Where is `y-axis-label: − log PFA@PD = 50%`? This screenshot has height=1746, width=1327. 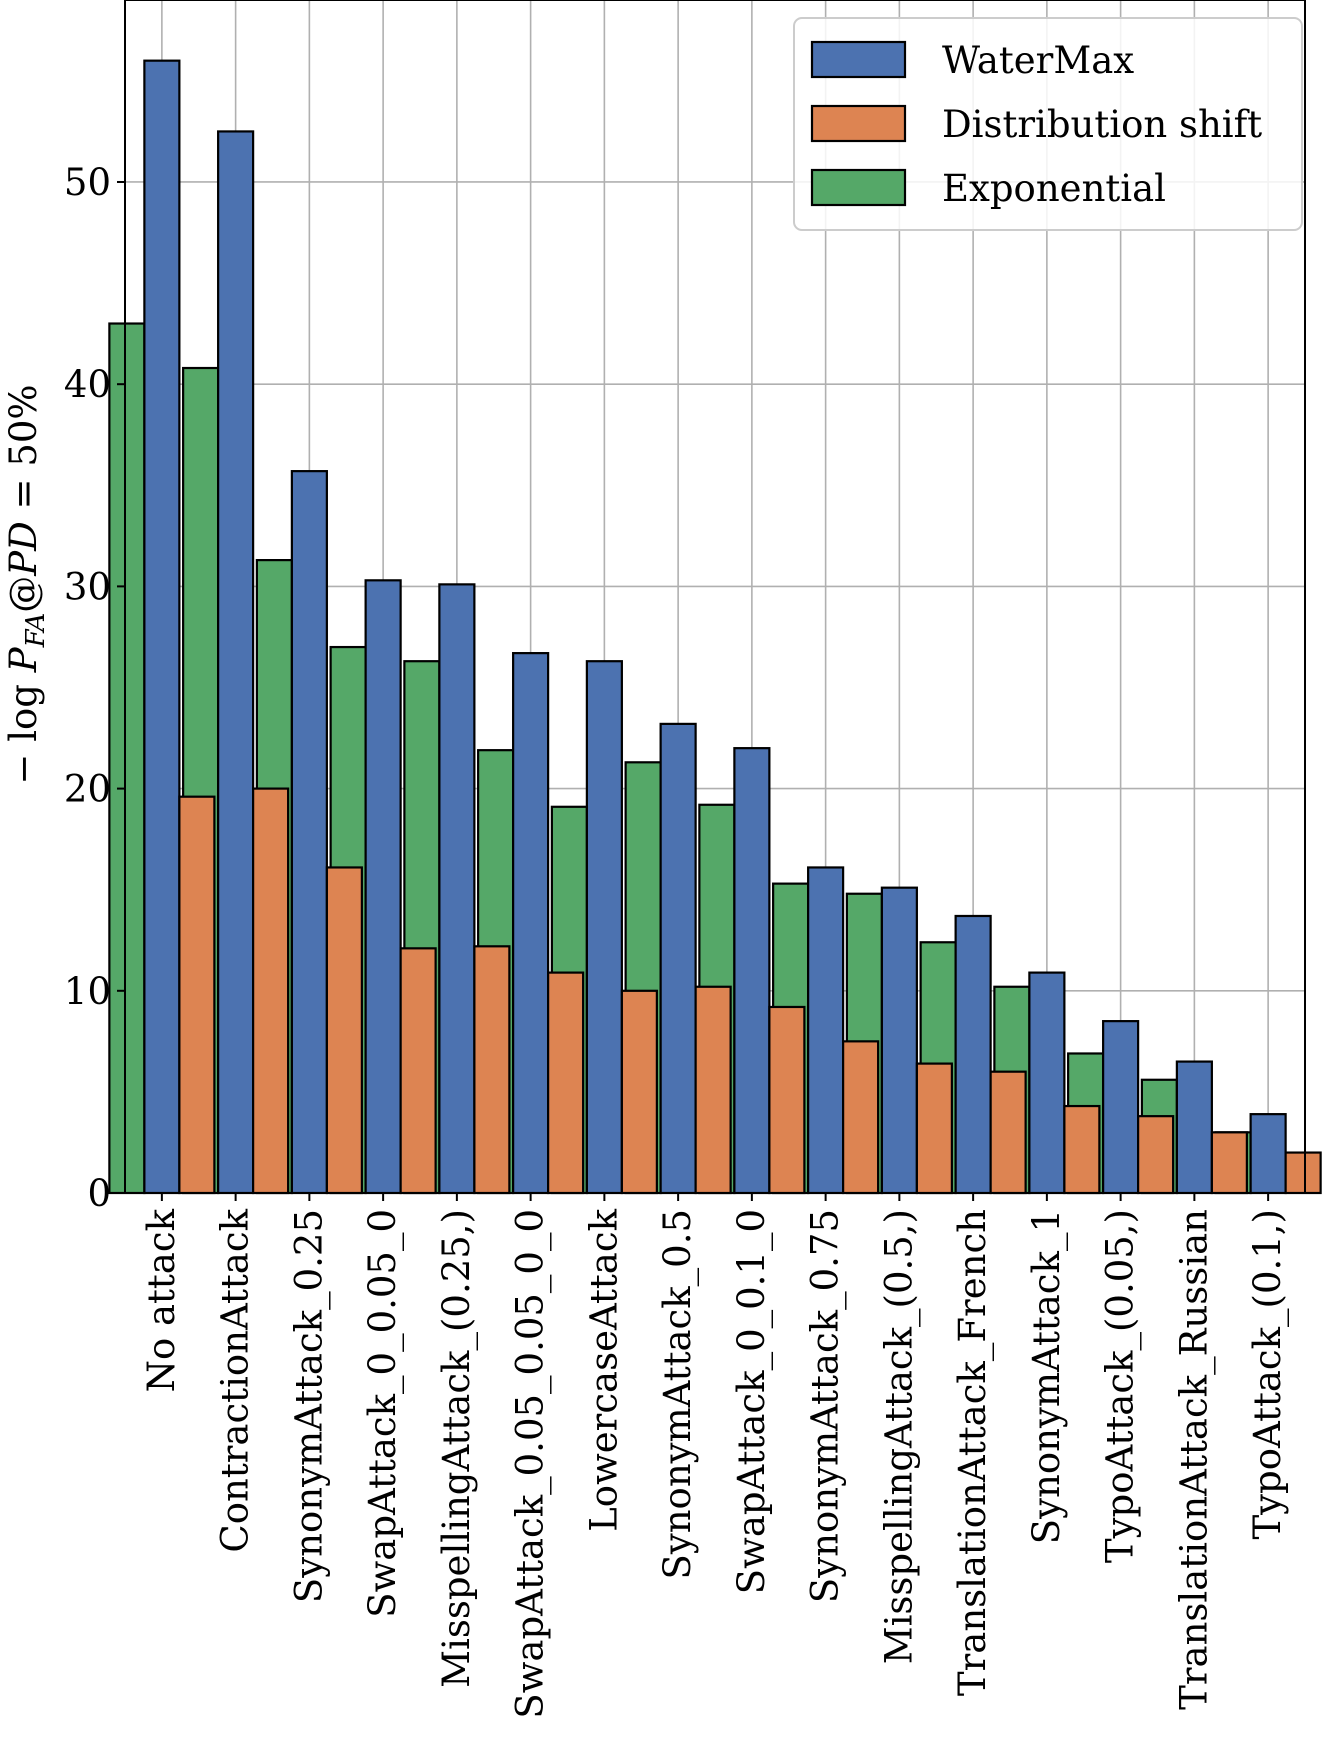
y-axis-label: − log PFA@PD = 50% is located at coordinates (26, 584).